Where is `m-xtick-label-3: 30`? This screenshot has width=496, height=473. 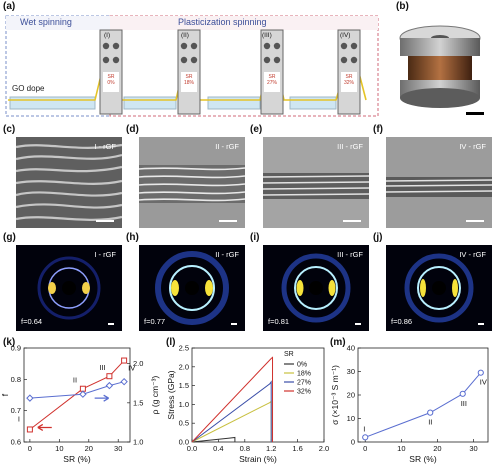
m-xtick-label-3: 30 is located at coordinates (473, 448).